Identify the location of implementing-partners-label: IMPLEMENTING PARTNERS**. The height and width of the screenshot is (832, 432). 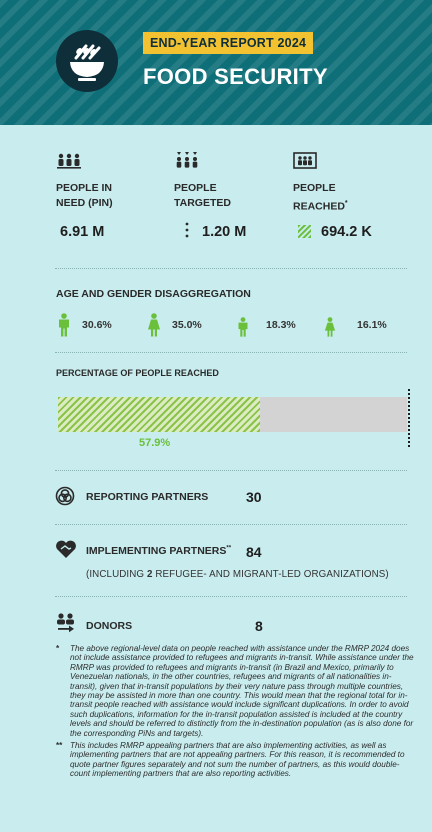
(159, 551).